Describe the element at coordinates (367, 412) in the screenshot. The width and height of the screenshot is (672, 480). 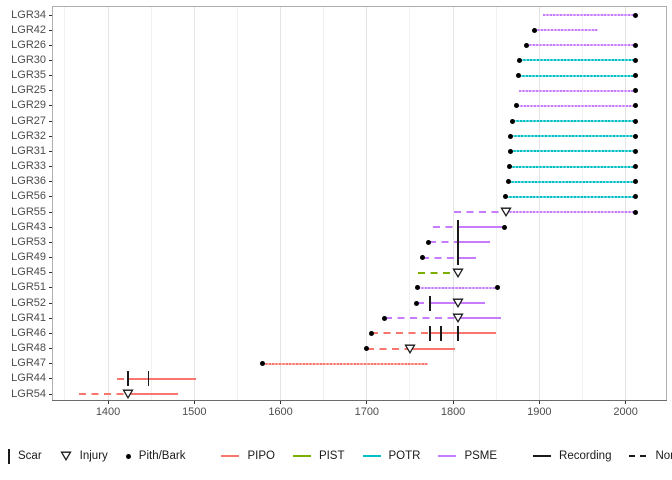
I see `x-tick-label-1700: 1700` at that location.